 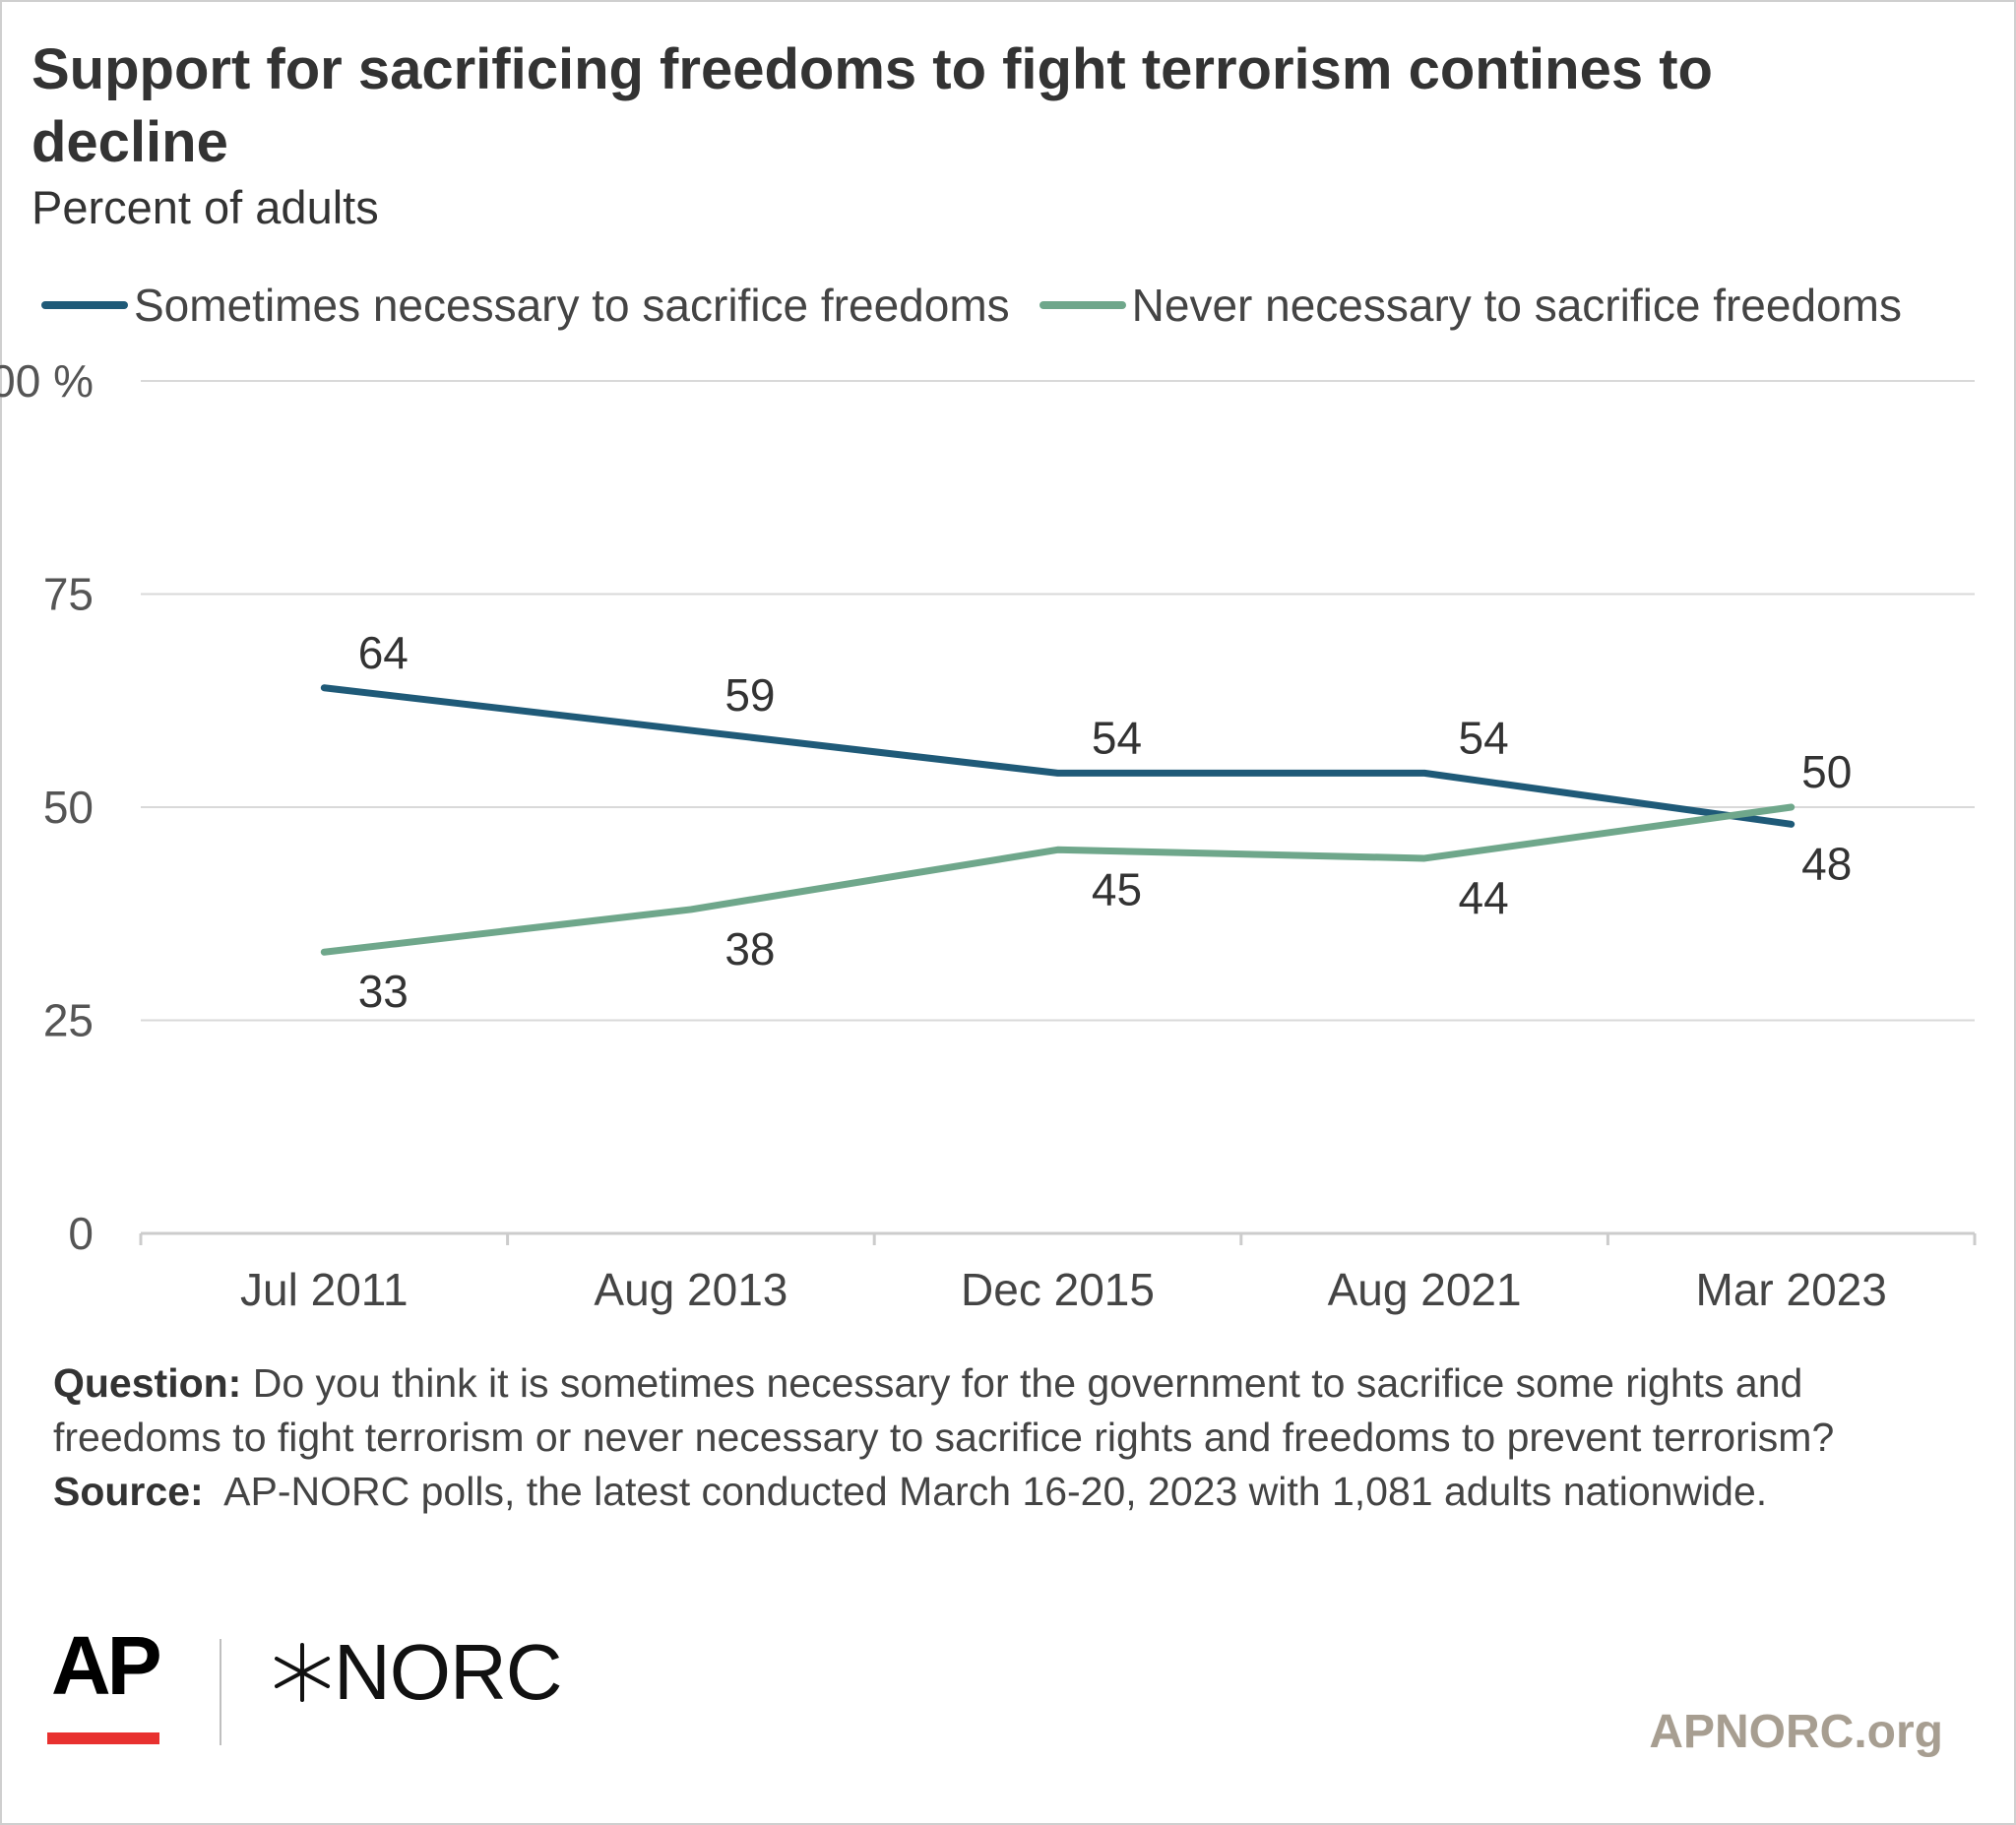 I want to click on x-tick-label: Jul 2011, so click(x=324, y=1290).